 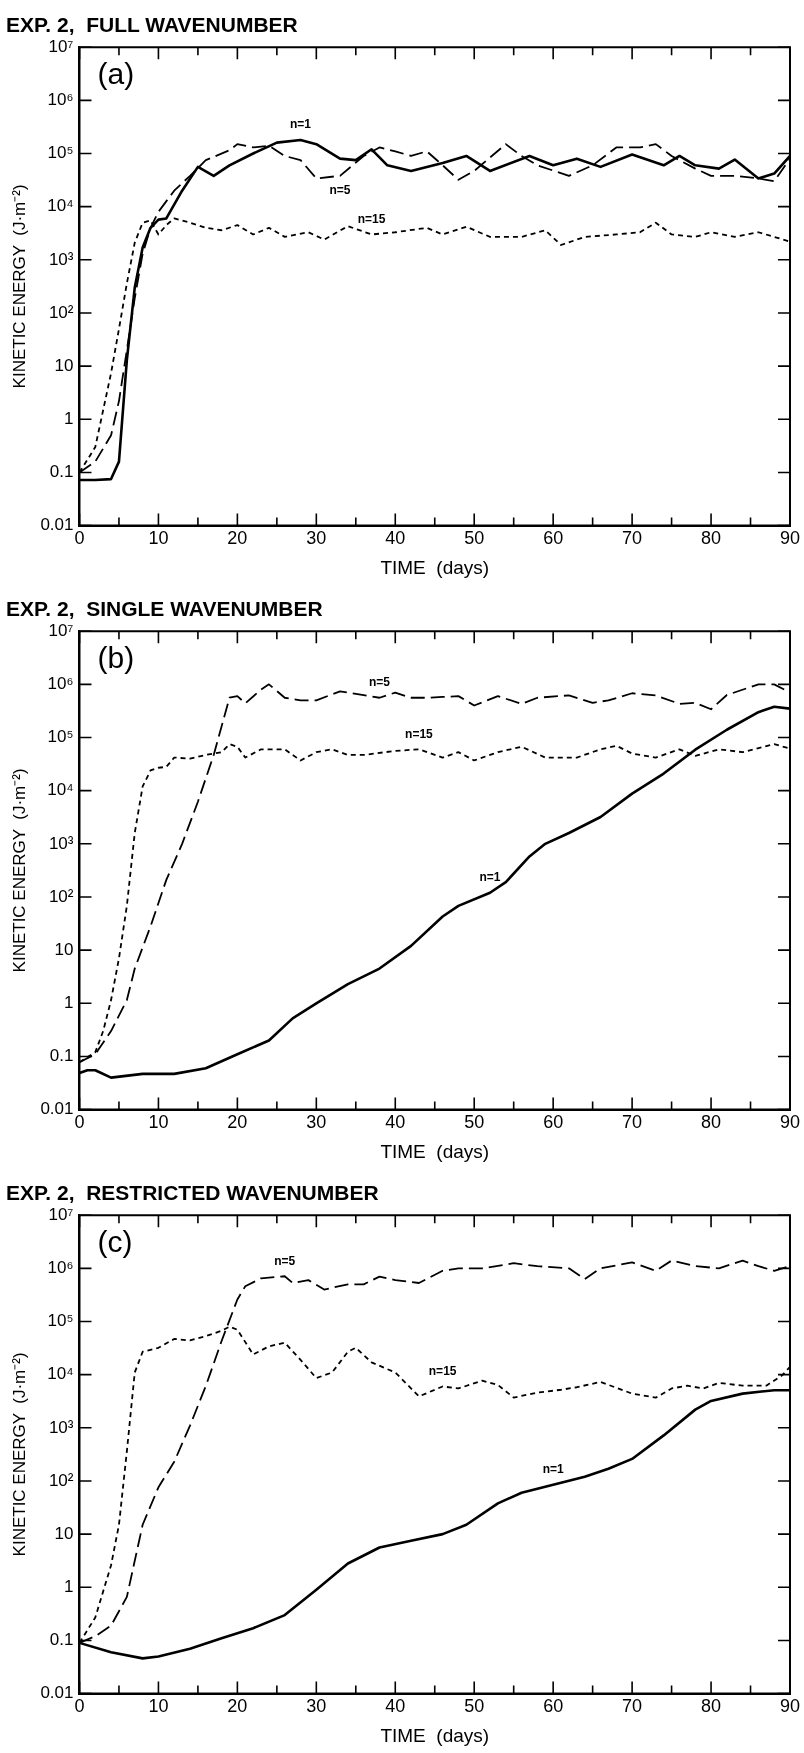 What do you see at coordinates (116, 658) in the screenshot?
I see `annotation: (b)` at bounding box center [116, 658].